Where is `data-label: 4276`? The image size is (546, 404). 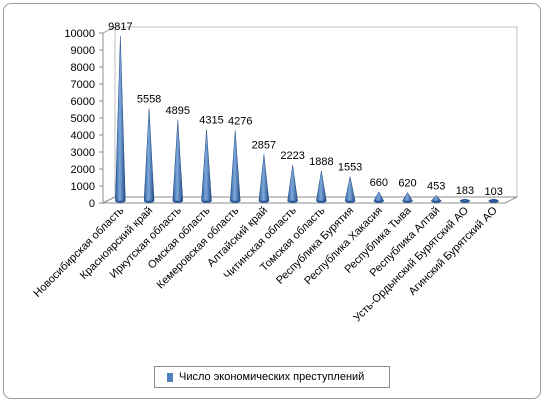 data-label: 4276 is located at coordinates (240, 121).